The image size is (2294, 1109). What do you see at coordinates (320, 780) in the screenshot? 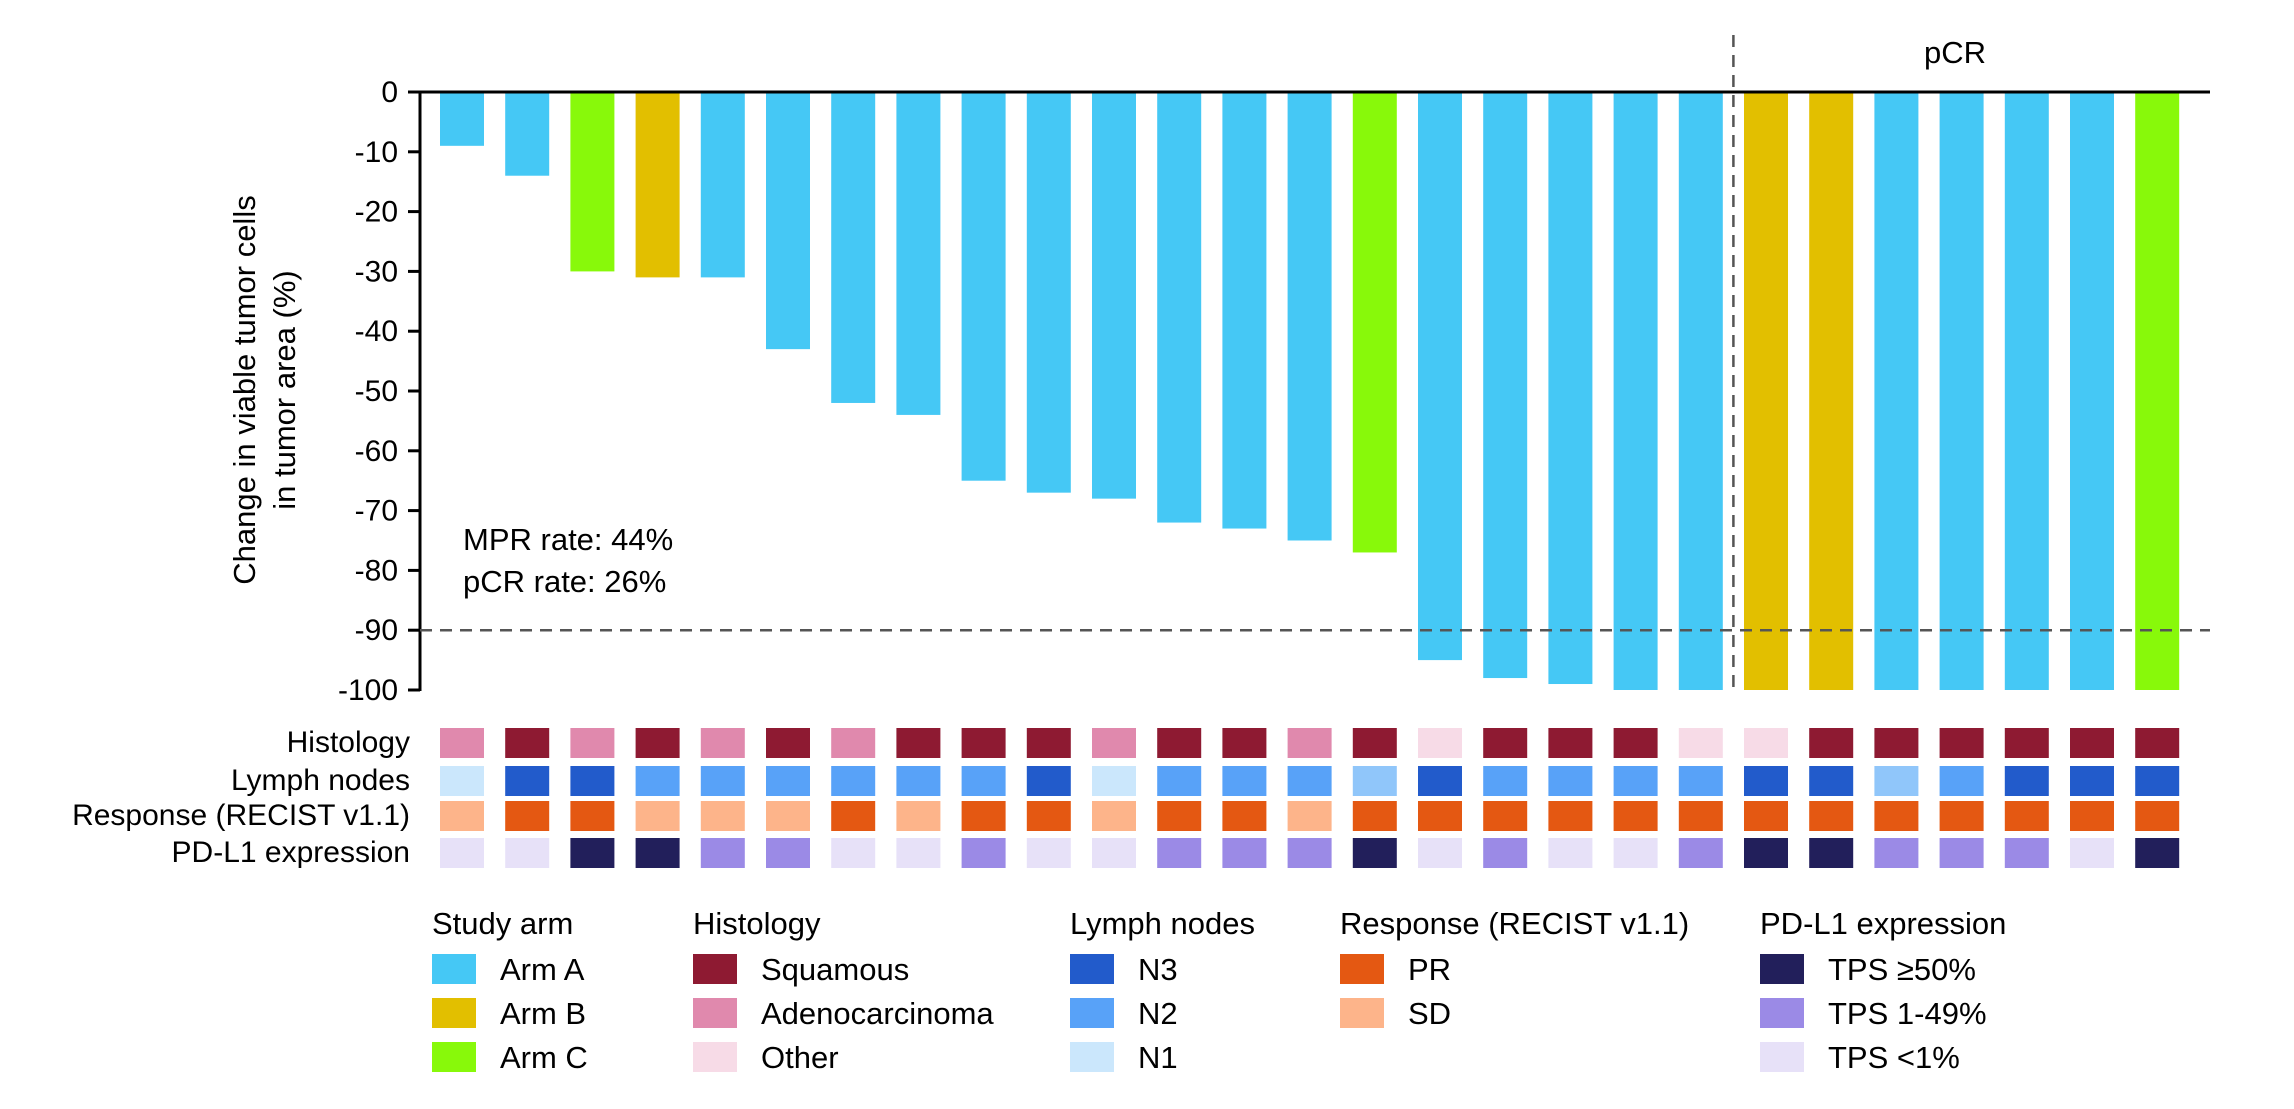
I see `track-label-lymph: Lymph nodes` at bounding box center [320, 780].